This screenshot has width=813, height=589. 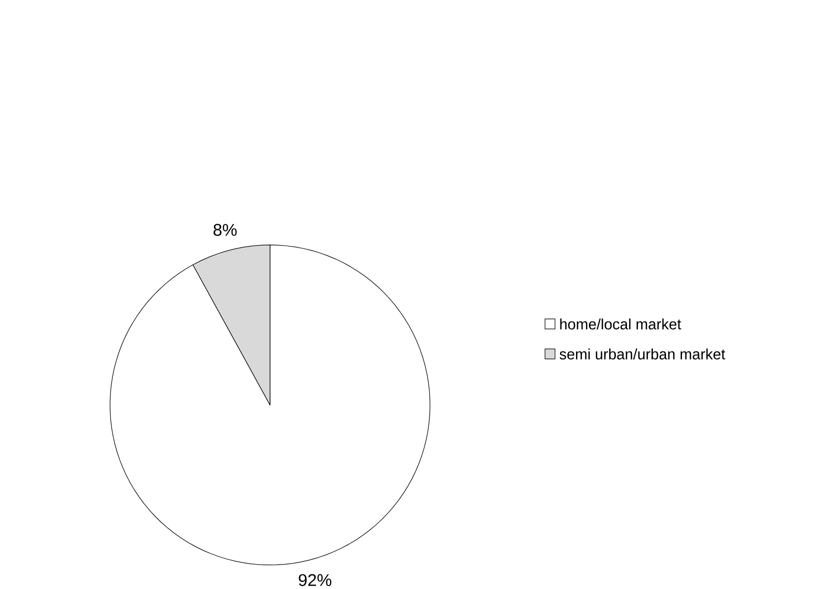 I want to click on legend-label: home/local market, so click(x=621, y=324).